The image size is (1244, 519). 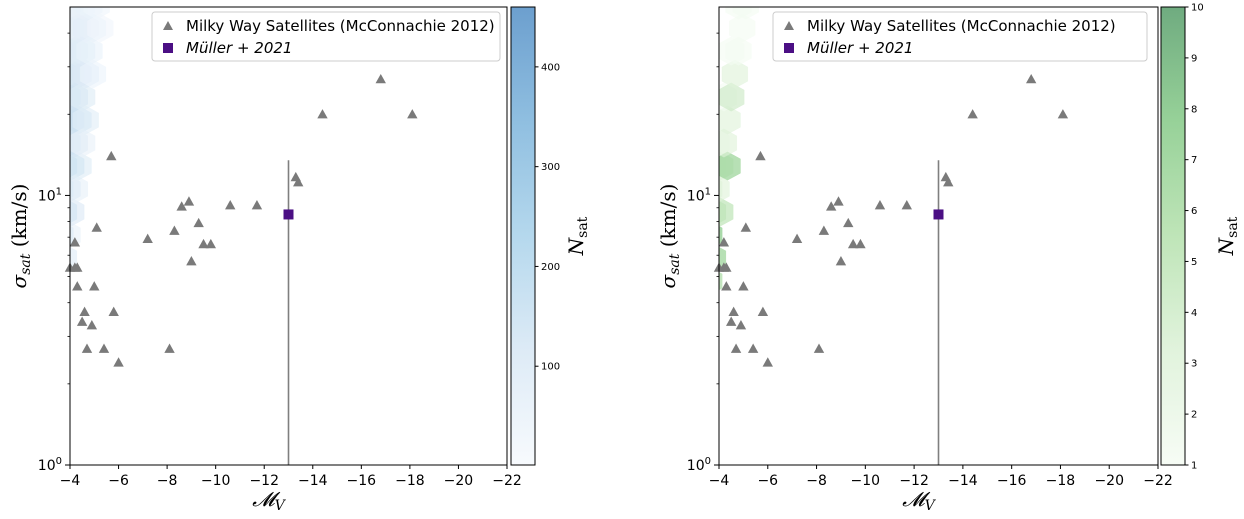 What do you see at coordinates (59, 461) in the screenshot?
I see `y-tick-exp: 0` at bounding box center [59, 461].